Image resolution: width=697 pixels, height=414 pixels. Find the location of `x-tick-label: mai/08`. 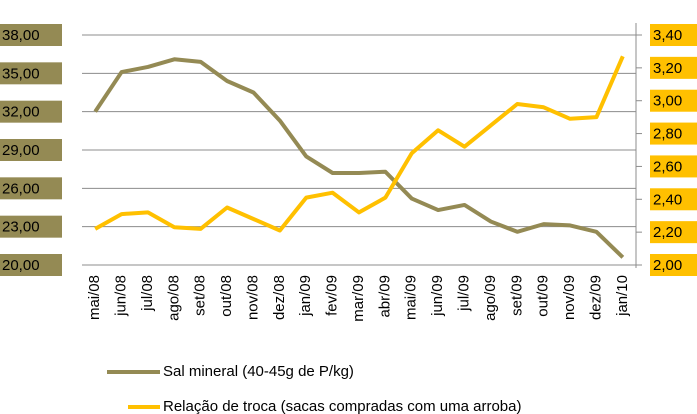

x-tick-label: mai/08 is located at coordinates (94, 297).